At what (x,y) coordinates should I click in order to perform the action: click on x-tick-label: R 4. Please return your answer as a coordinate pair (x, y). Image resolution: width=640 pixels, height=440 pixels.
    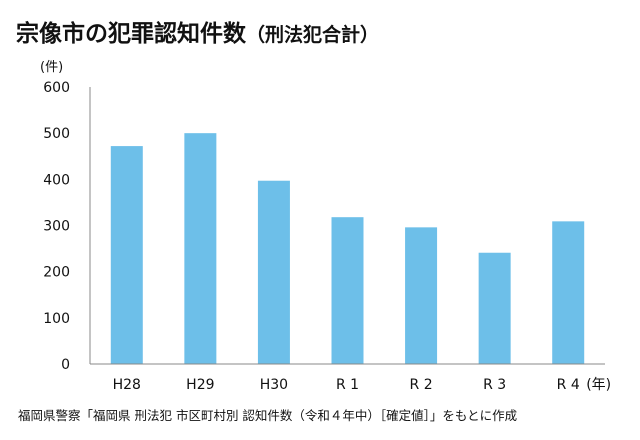
    Looking at the image, I should click on (568, 385).